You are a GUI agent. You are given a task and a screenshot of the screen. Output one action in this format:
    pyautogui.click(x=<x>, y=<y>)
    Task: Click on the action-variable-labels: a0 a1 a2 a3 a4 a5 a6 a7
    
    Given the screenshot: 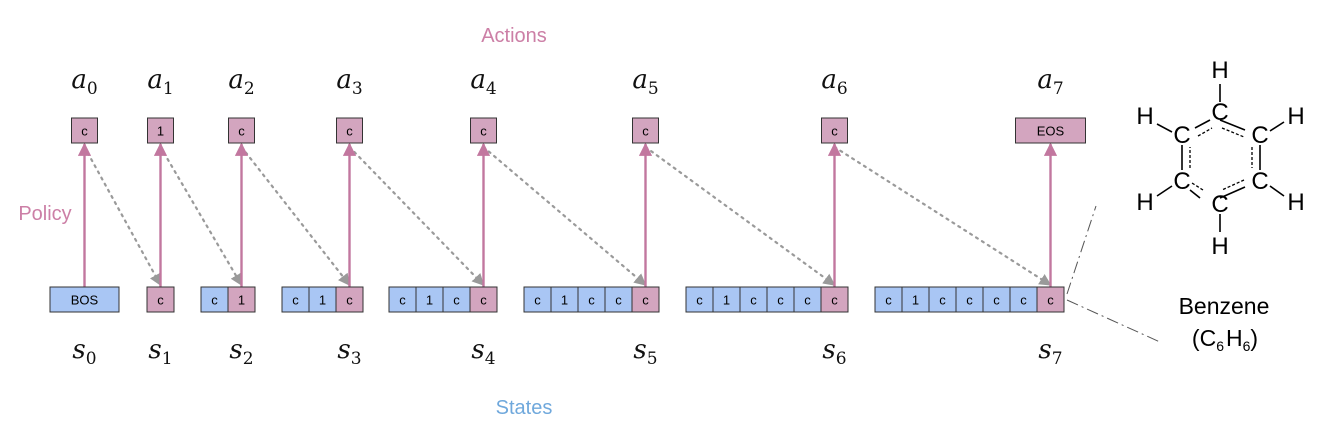 What is the action you would take?
    pyautogui.click(x=567, y=82)
    